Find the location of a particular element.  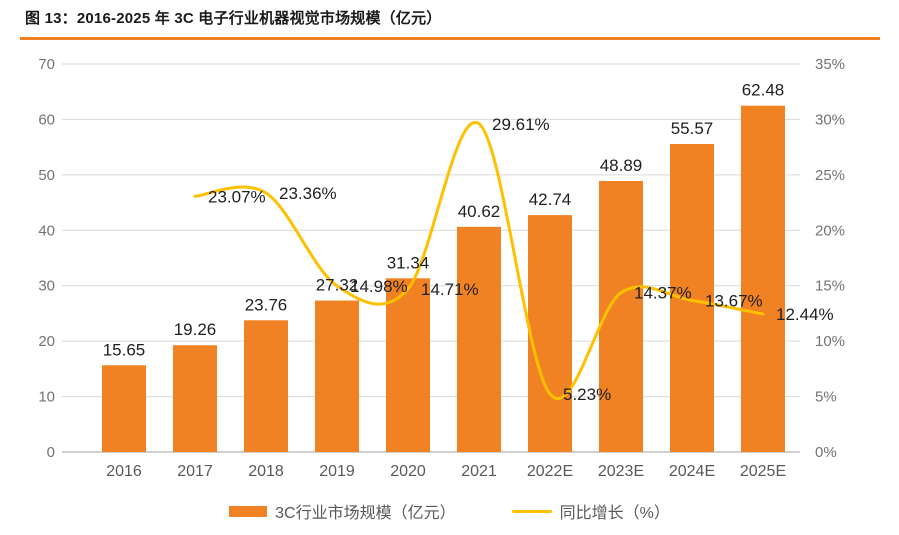

x-axis-label-2023E: 2023E is located at coordinates (621, 471).